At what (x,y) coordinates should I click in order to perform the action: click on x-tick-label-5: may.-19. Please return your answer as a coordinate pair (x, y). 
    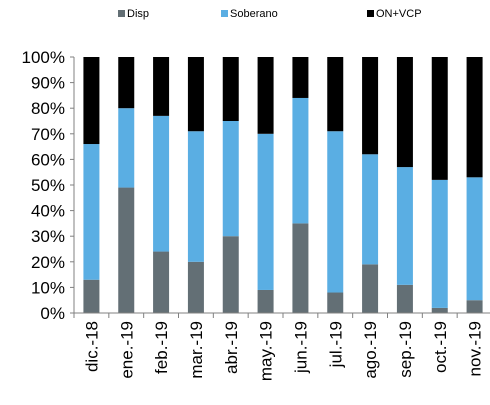
    Looking at the image, I should click on (266, 351).